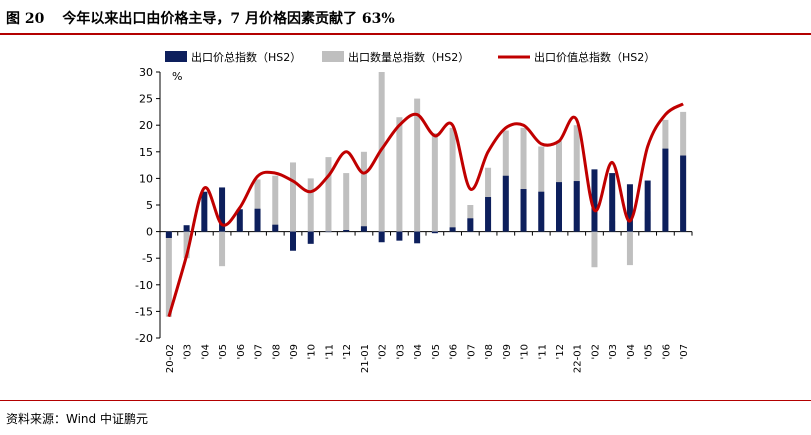  Describe the element at coordinates (146, 178) in the screenshot. I see `y-tick-label: 10` at that location.